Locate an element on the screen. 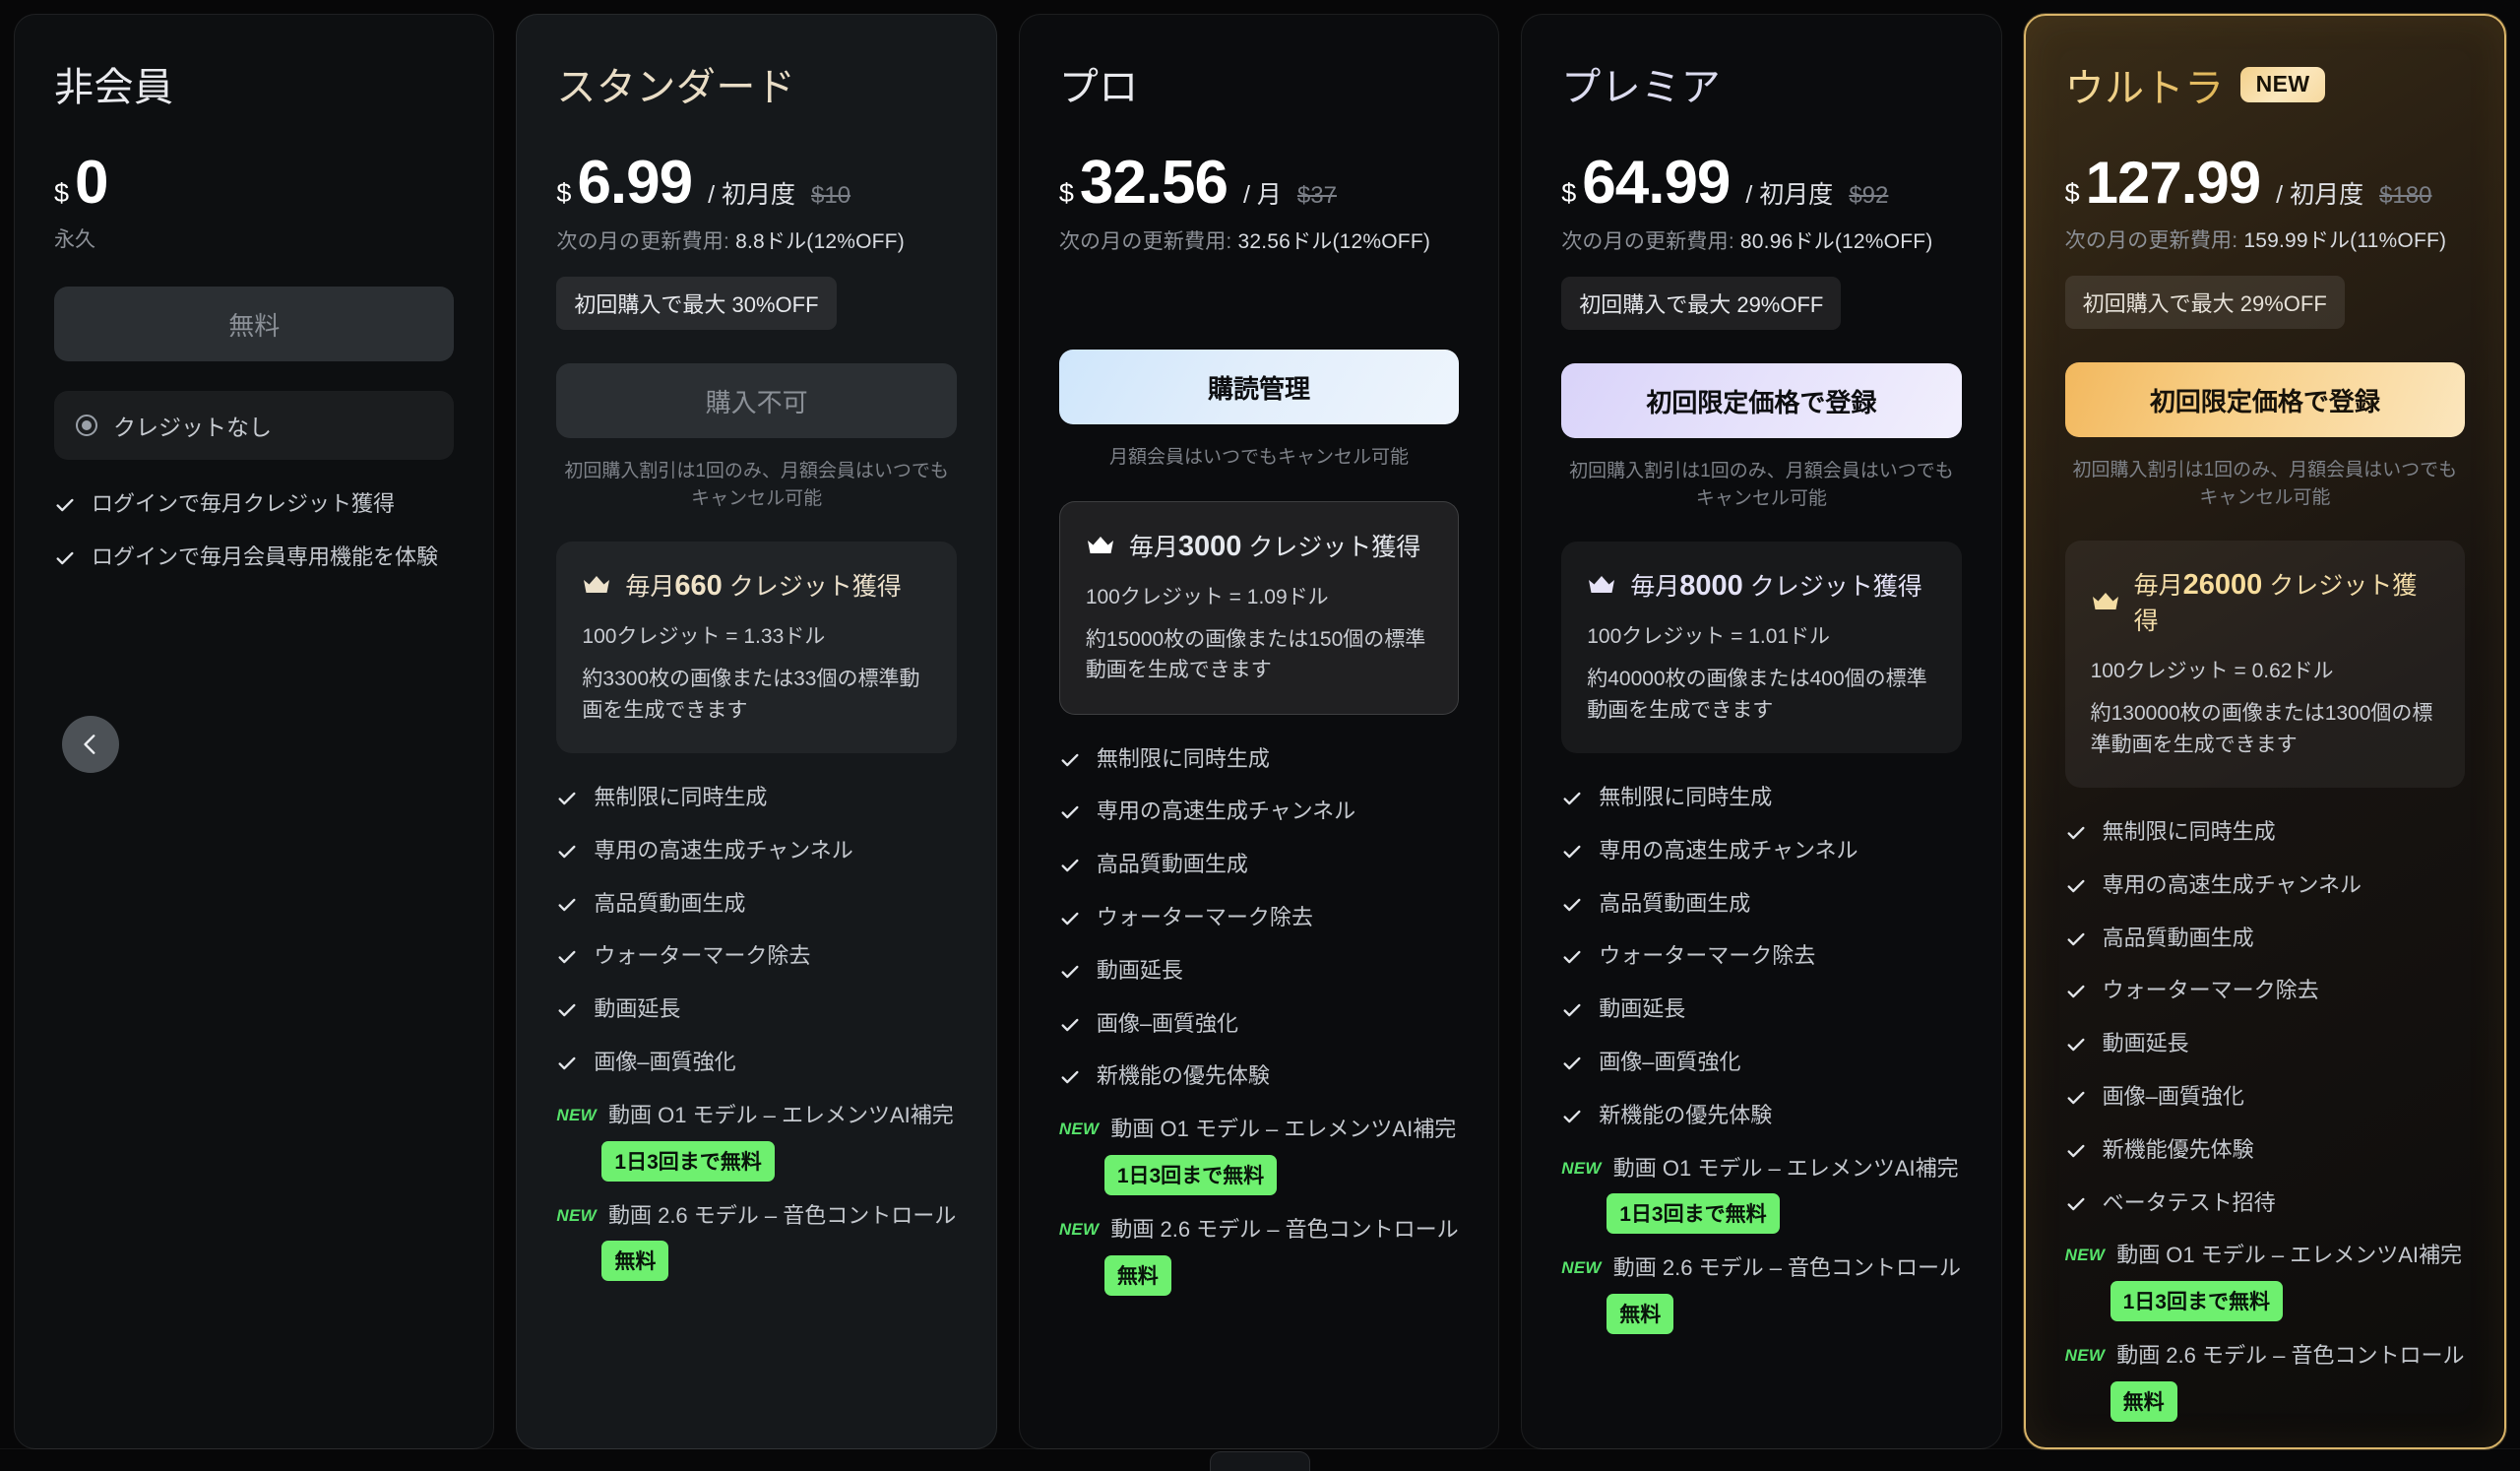 This screenshot has width=2520, height=1471. feature-item: 専用の高速生成チャンネル is located at coordinates (1761, 851).